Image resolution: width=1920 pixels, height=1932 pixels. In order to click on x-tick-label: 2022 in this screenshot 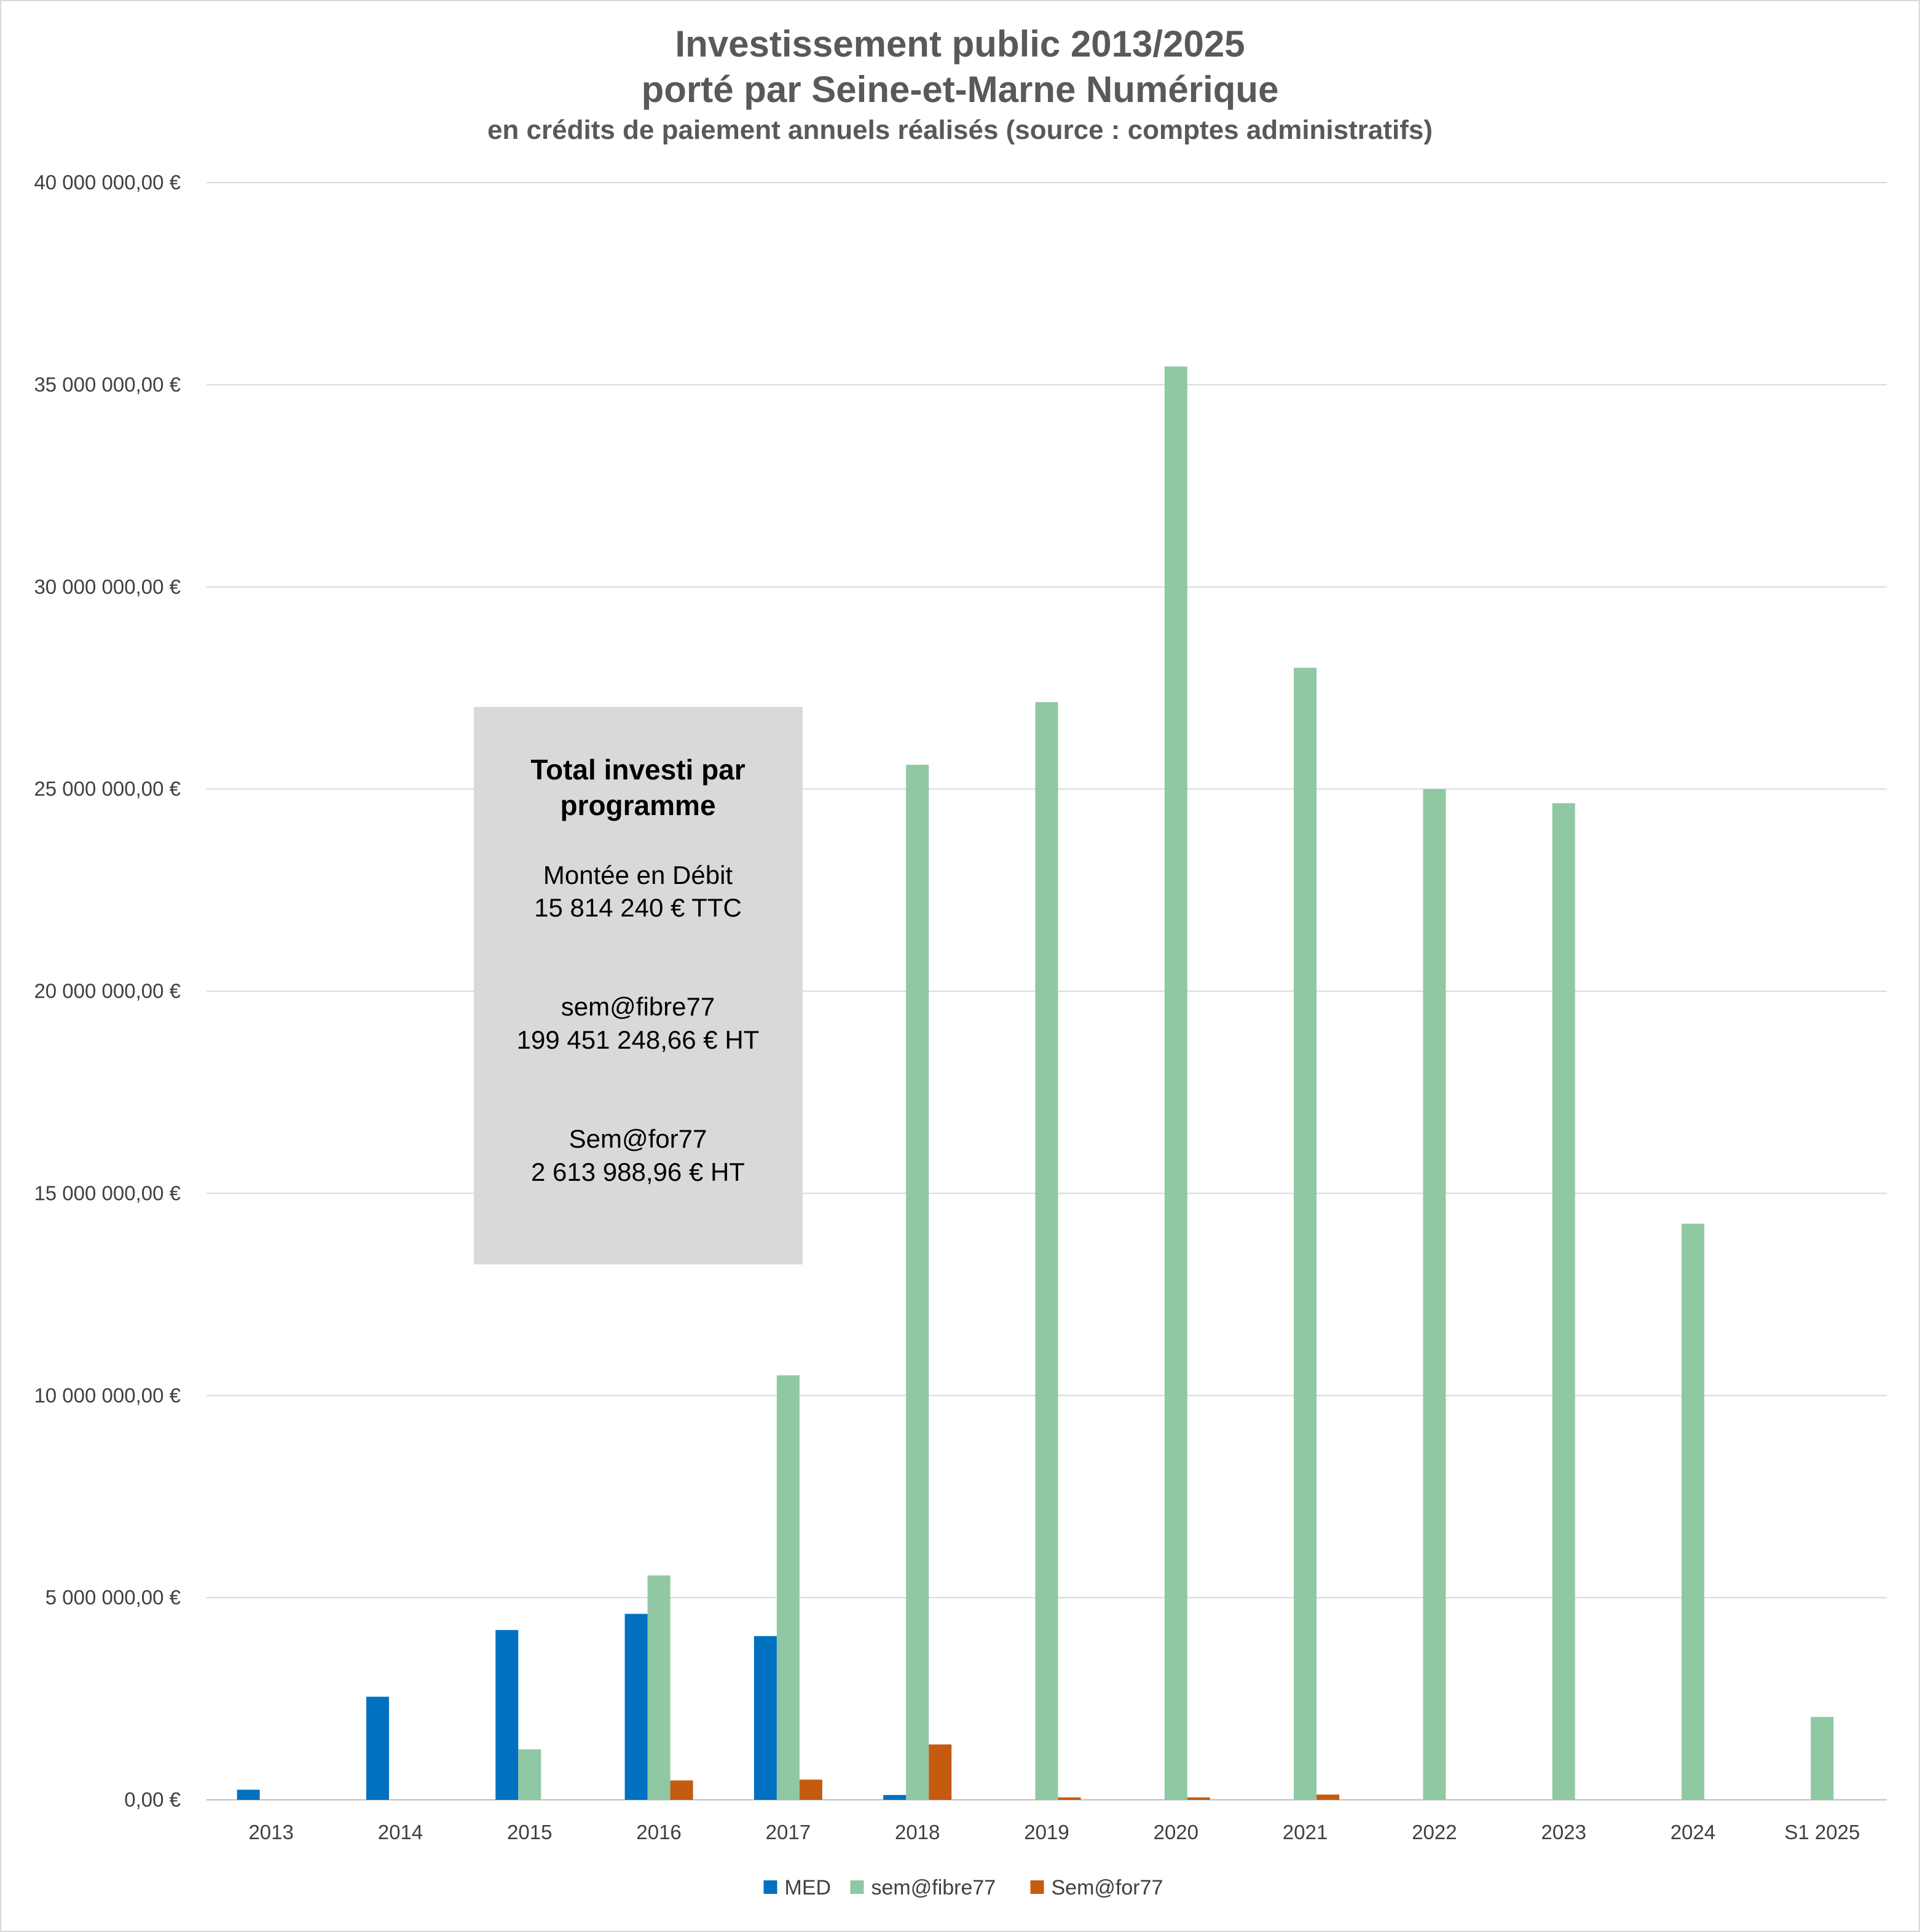, I will do `click(1434, 1832)`.